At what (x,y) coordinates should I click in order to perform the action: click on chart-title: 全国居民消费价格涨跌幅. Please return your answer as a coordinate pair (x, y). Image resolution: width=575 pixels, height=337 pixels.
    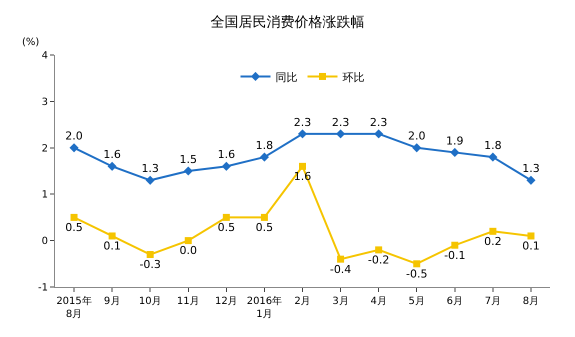
    Looking at the image, I should click on (287, 22).